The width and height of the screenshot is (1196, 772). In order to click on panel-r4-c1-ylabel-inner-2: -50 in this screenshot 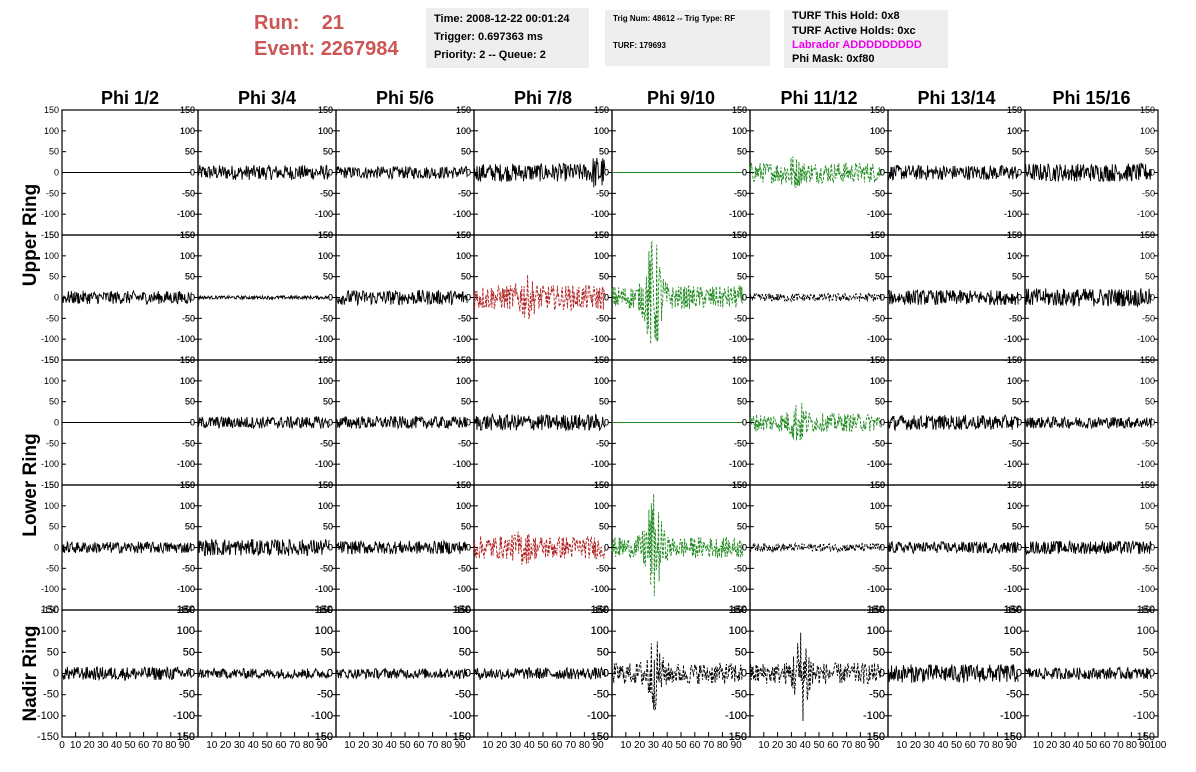, I will do `click(188, 568)`.